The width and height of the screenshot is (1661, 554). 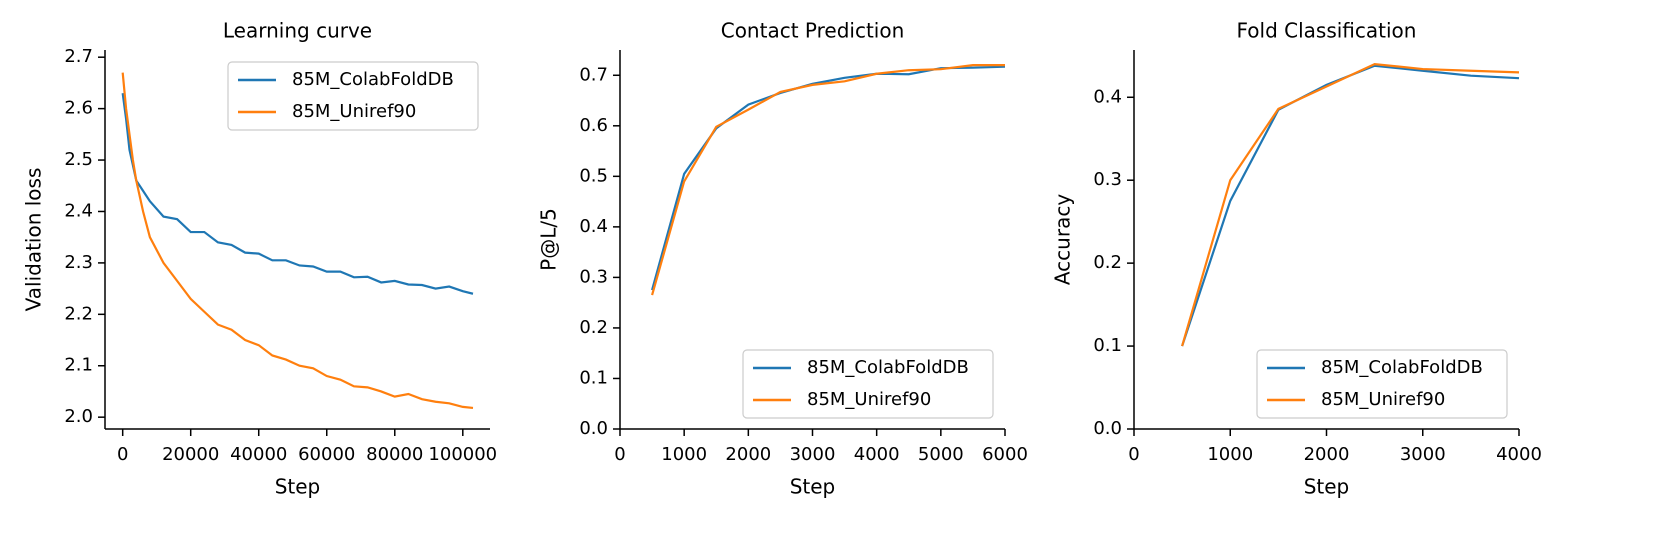 What do you see at coordinates (78, 313) in the screenshot?
I see `y-tick-label: 2.2` at bounding box center [78, 313].